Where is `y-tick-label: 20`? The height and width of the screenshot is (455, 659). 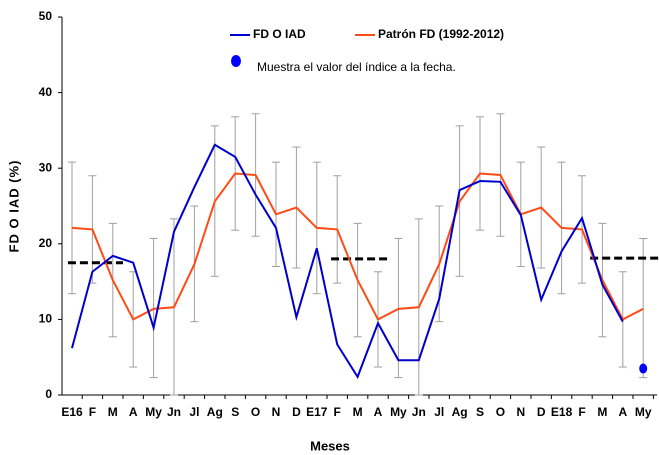 y-tick-label: 20 is located at coordinates (46, 243).